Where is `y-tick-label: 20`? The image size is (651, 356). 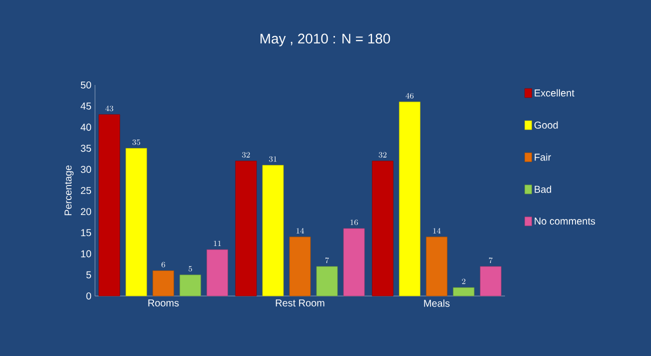
y-tick-label: 20 is located at coordinates (86, 212).